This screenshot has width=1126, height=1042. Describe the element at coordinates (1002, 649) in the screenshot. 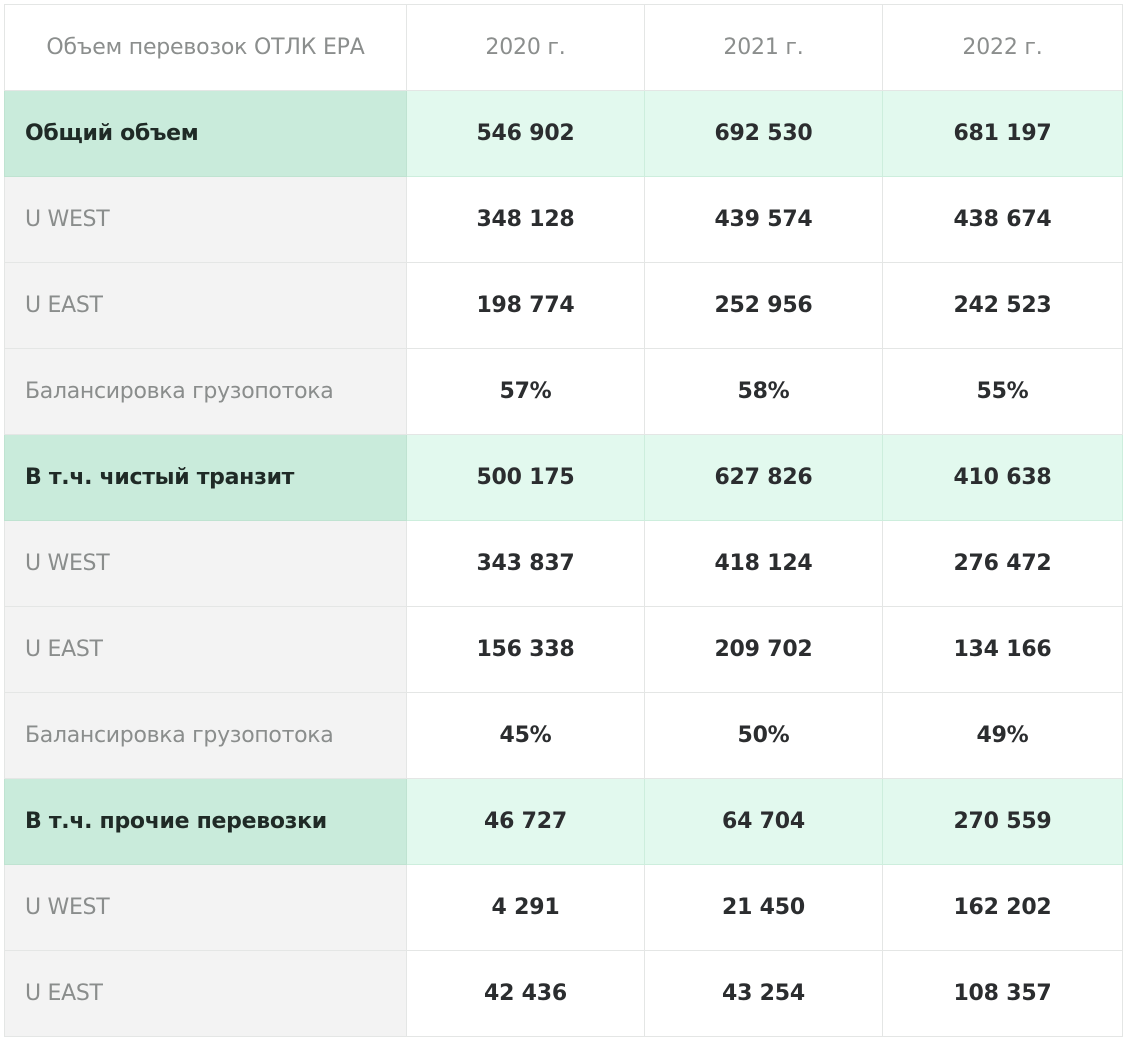

I see `cell-2022: 134 166` at that location.